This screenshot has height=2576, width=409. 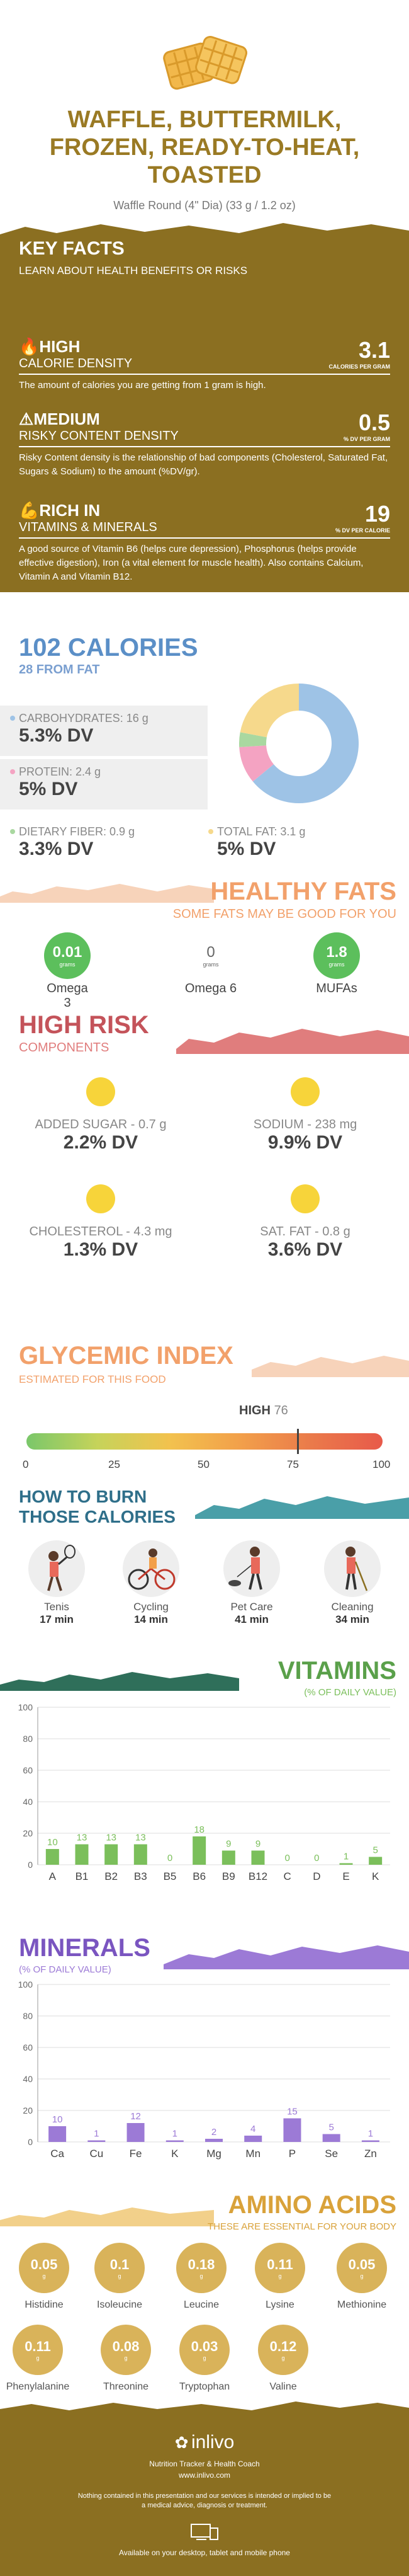 What do you see at coordinates (204, 1679) in the screenshot?
I see `vitamins-banner` at bounding box center [204, 1679].